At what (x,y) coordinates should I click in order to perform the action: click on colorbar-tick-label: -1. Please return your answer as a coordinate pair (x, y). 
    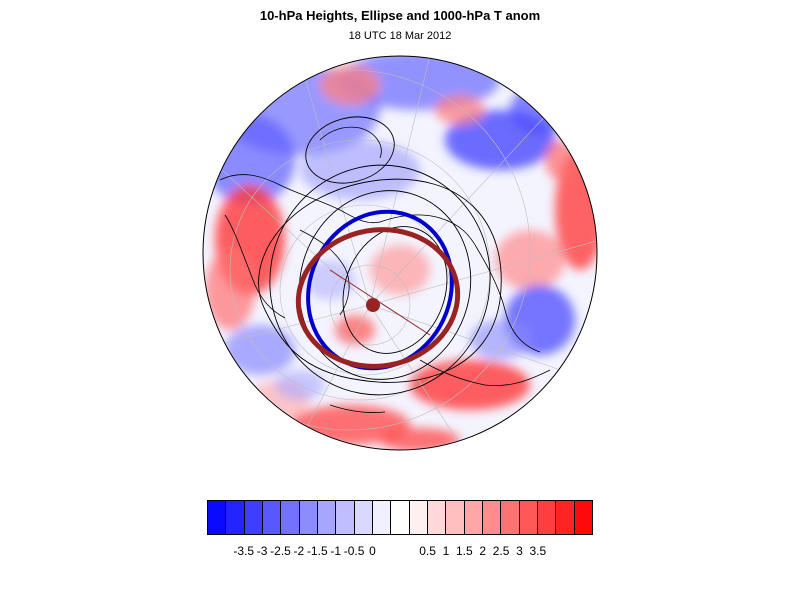
    Looking at the image, I should click on (335, 551).